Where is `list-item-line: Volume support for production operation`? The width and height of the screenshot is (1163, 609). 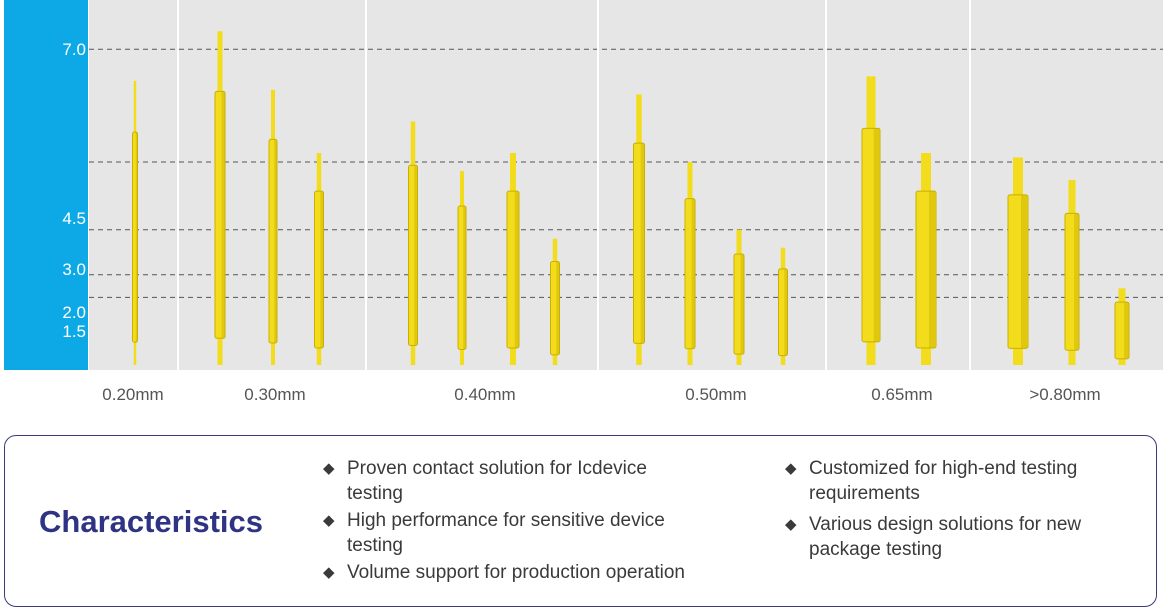
list-item-line: Volume support for production operation is located at coordinates (516, 572).